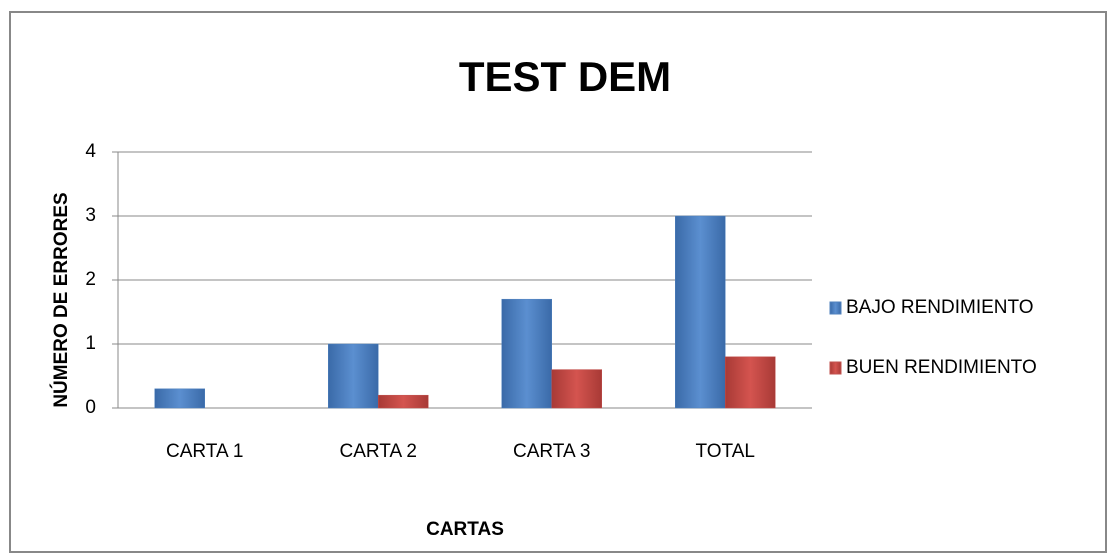 This screenshot has width=1108, height=554. What do you see at coordinates (61, 299) in the screenshot?
I see `y-axis-label: NÚMERO DE ERRORES` at bounding box center [61, 299].